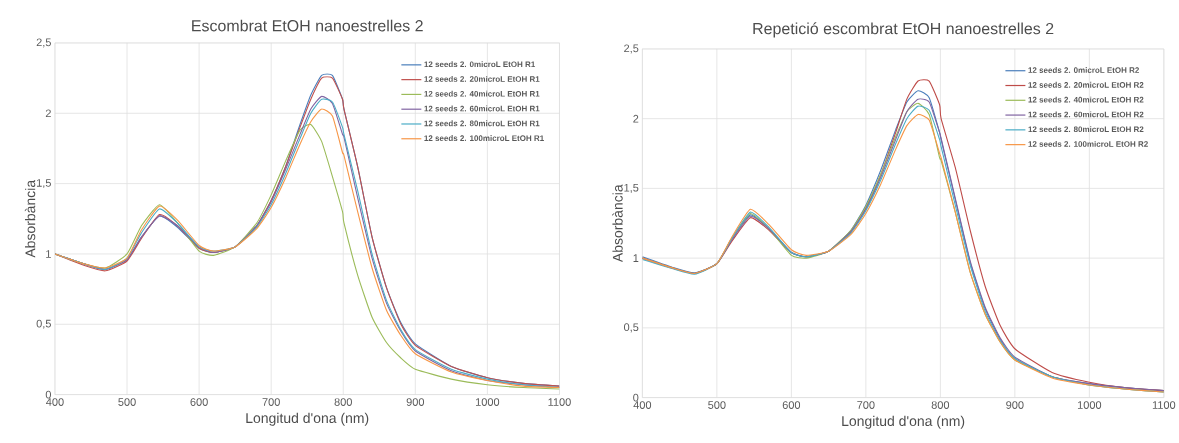 This screenshot has width=1179, height=443. Describe the element at coordinates (903, 30) in the screenshot. I see `chart-title: Repetició escombrat EtOH nanoestrelles 2` at that location.